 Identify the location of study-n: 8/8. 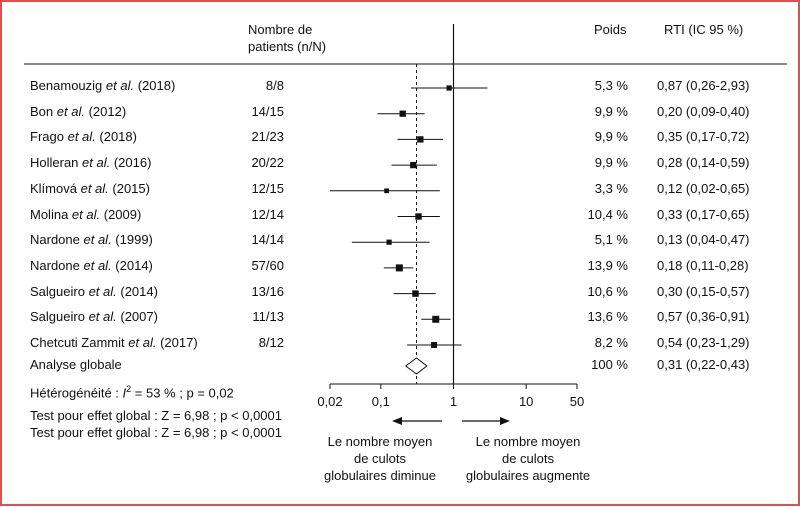
(274, 85).